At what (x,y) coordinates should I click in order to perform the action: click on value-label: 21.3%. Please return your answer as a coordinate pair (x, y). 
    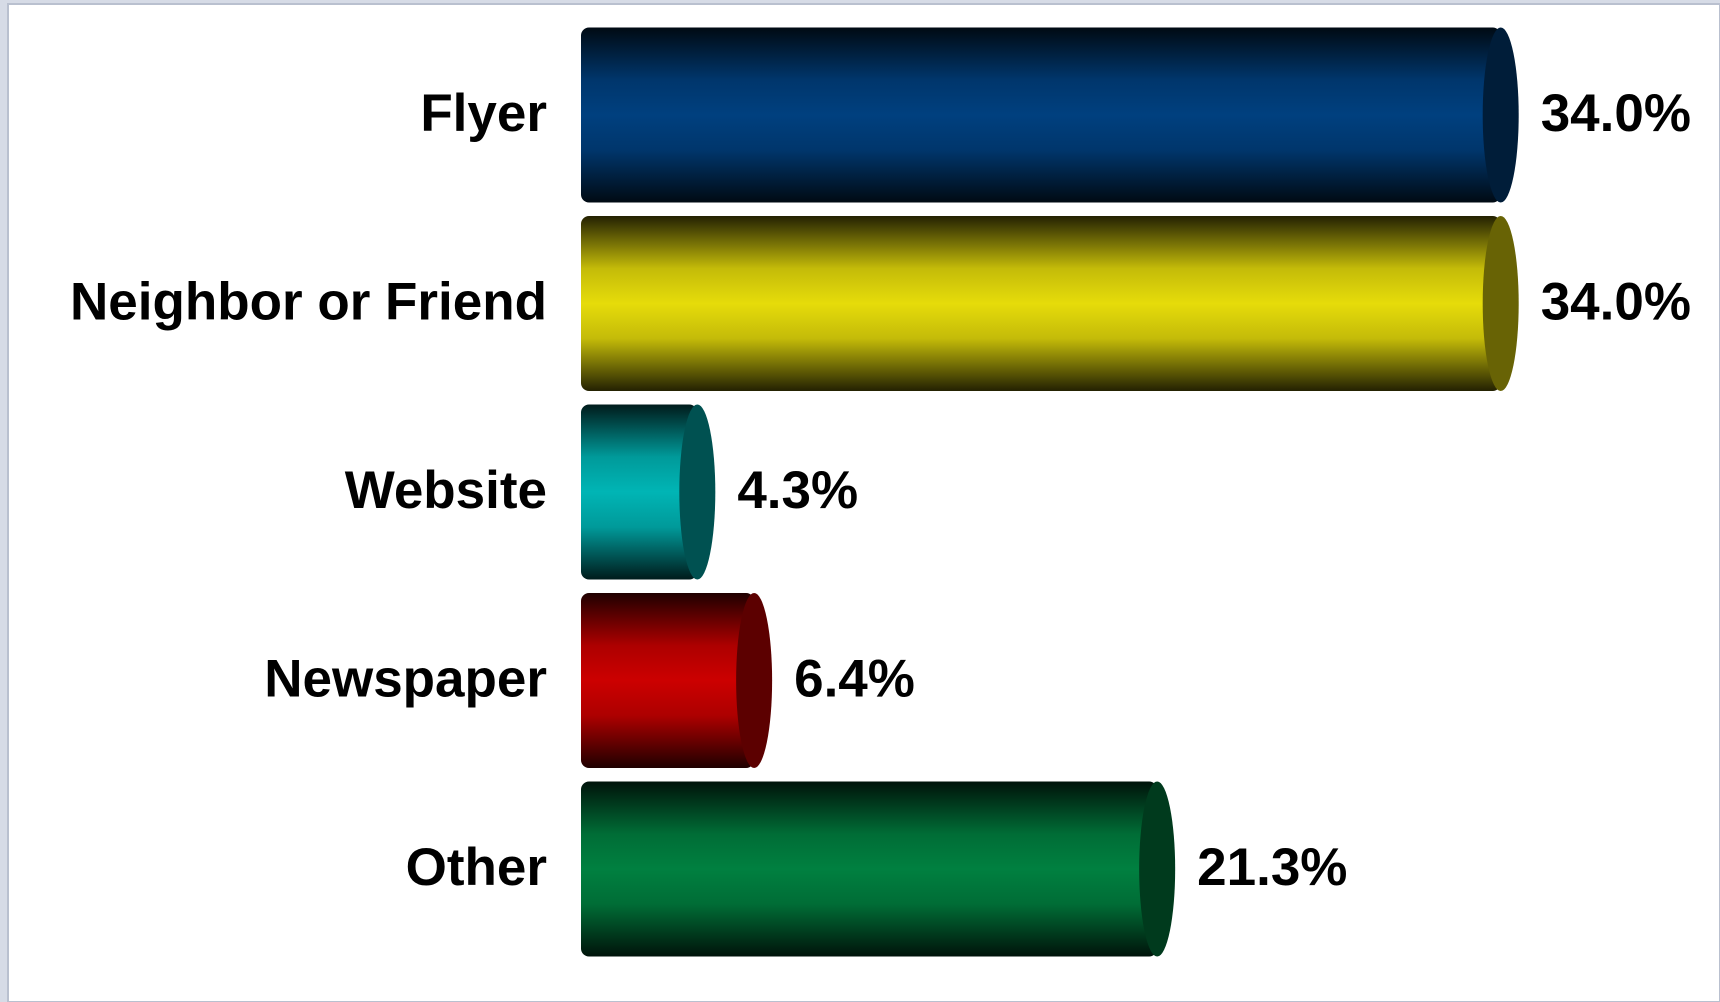
    Looking at the image, I should click on (1272, 867).